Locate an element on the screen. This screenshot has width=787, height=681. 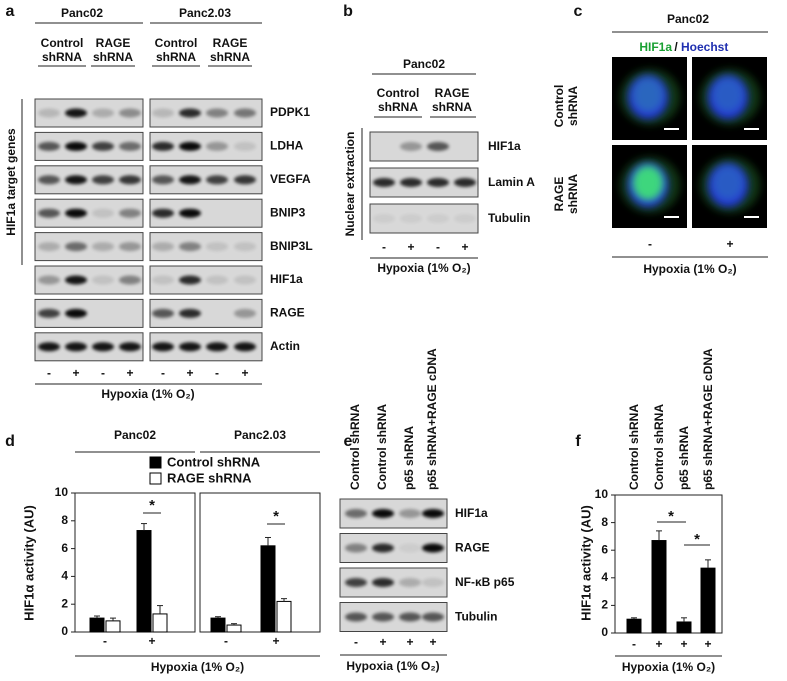
label: Hypoxia (1% O₂) is located at coordinates (423, 268).